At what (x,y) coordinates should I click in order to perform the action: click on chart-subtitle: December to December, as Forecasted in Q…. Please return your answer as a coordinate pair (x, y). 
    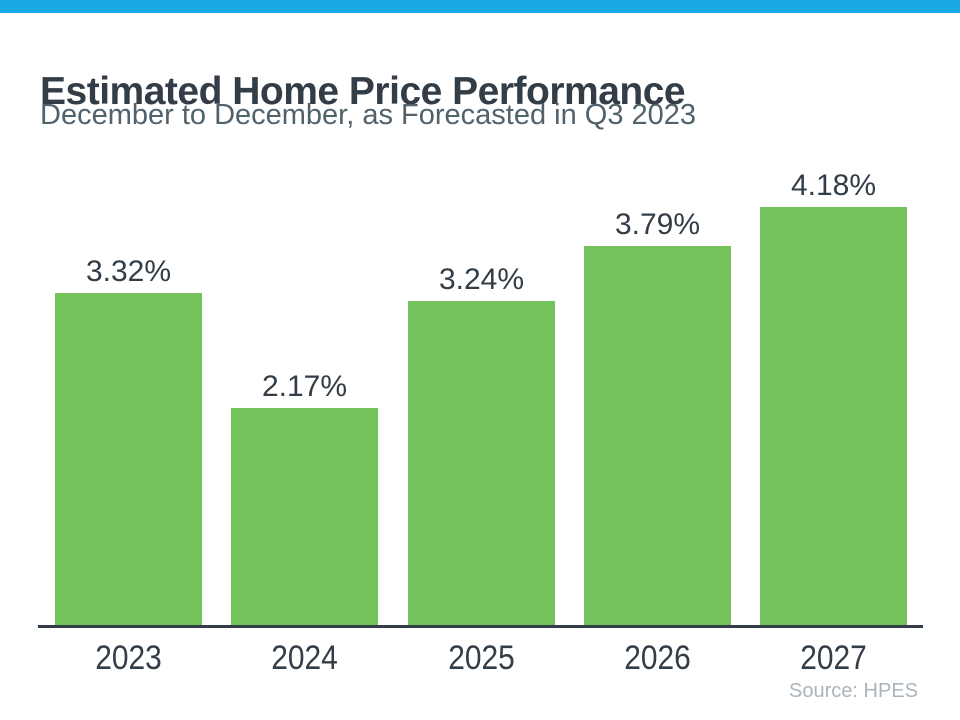
    Looking at the image, I should click on (368, 115).